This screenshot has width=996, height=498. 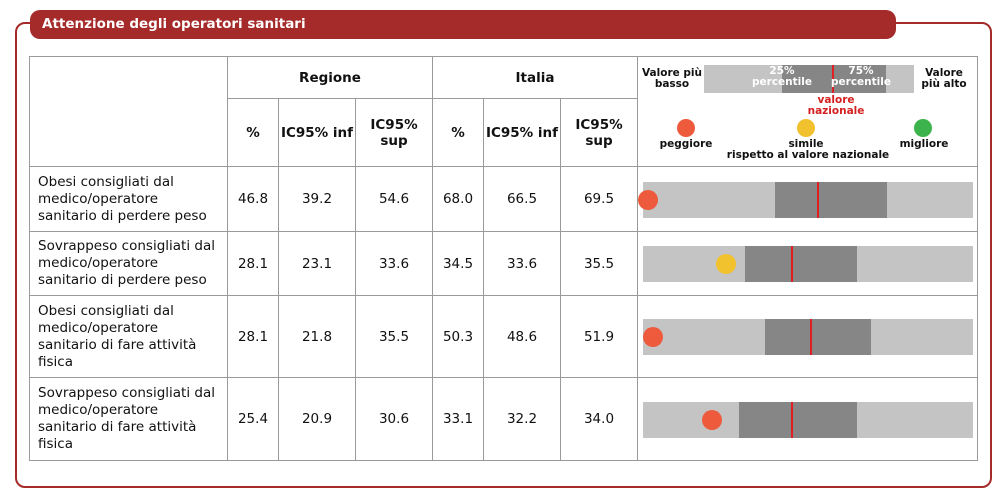 I want to click on reg-pct: 25.4, so click(x=253, y=419).